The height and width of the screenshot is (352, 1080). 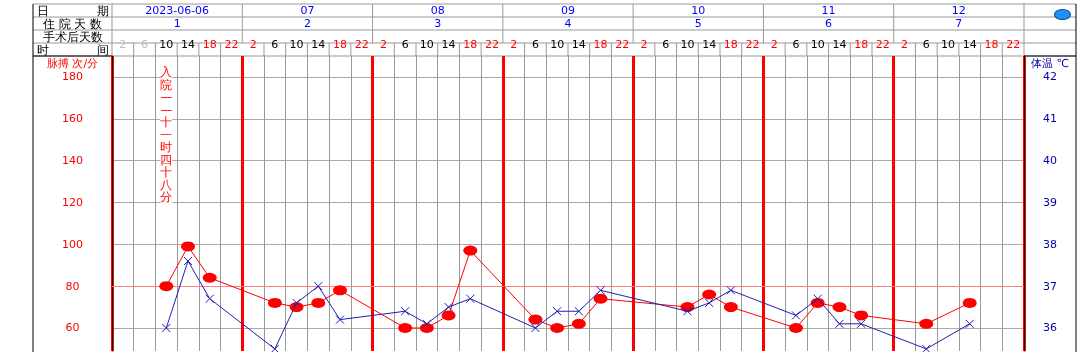 I want to click on text: 07, so click(x=307, y=10).